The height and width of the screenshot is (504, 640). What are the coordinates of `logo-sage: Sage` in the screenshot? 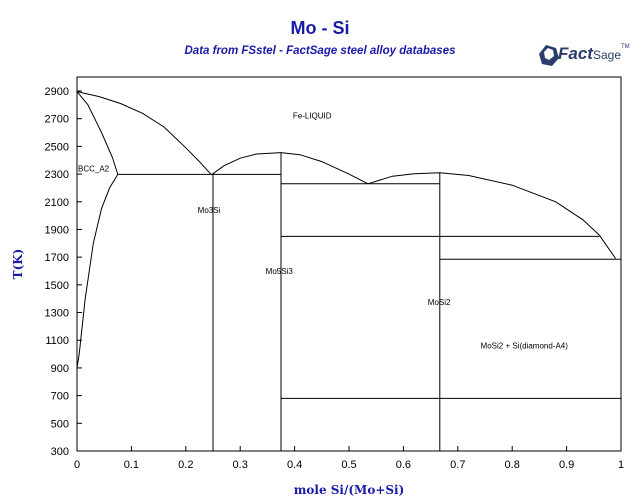 It's located at (606, 55).